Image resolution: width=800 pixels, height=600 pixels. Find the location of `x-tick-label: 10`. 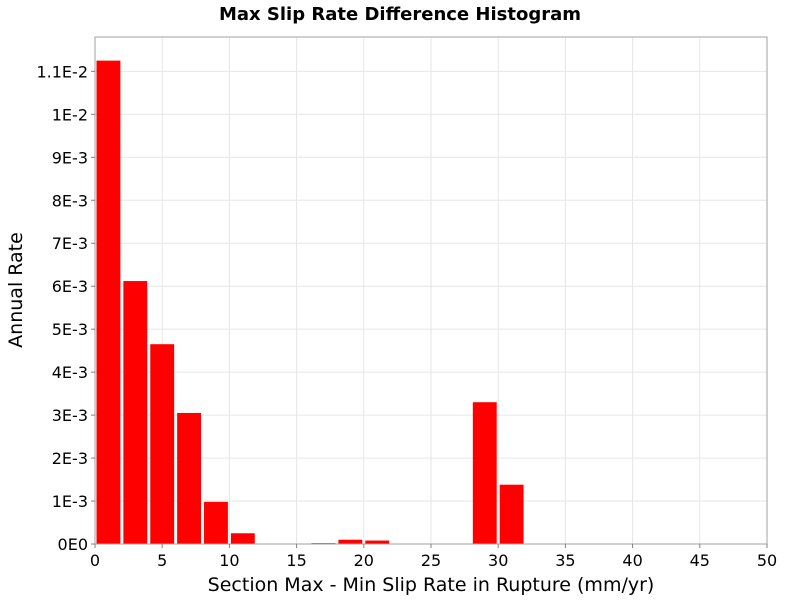

x-tick-label: 10 is located at coordinates (229, 560).